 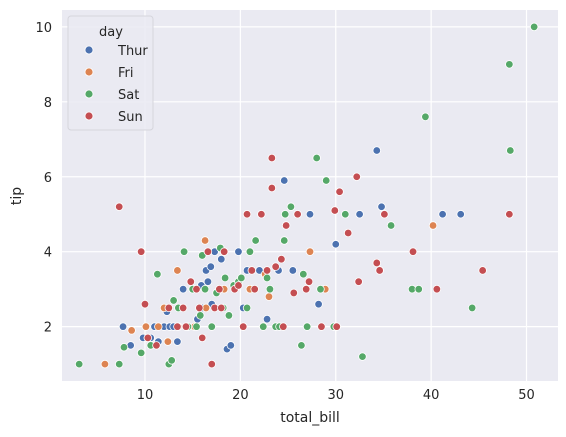 What do you see at coordinates (43, 178) in the screenshot?
I see `y-tick-labels: 2 4 6 8 10` at bounding box center [43, 178].